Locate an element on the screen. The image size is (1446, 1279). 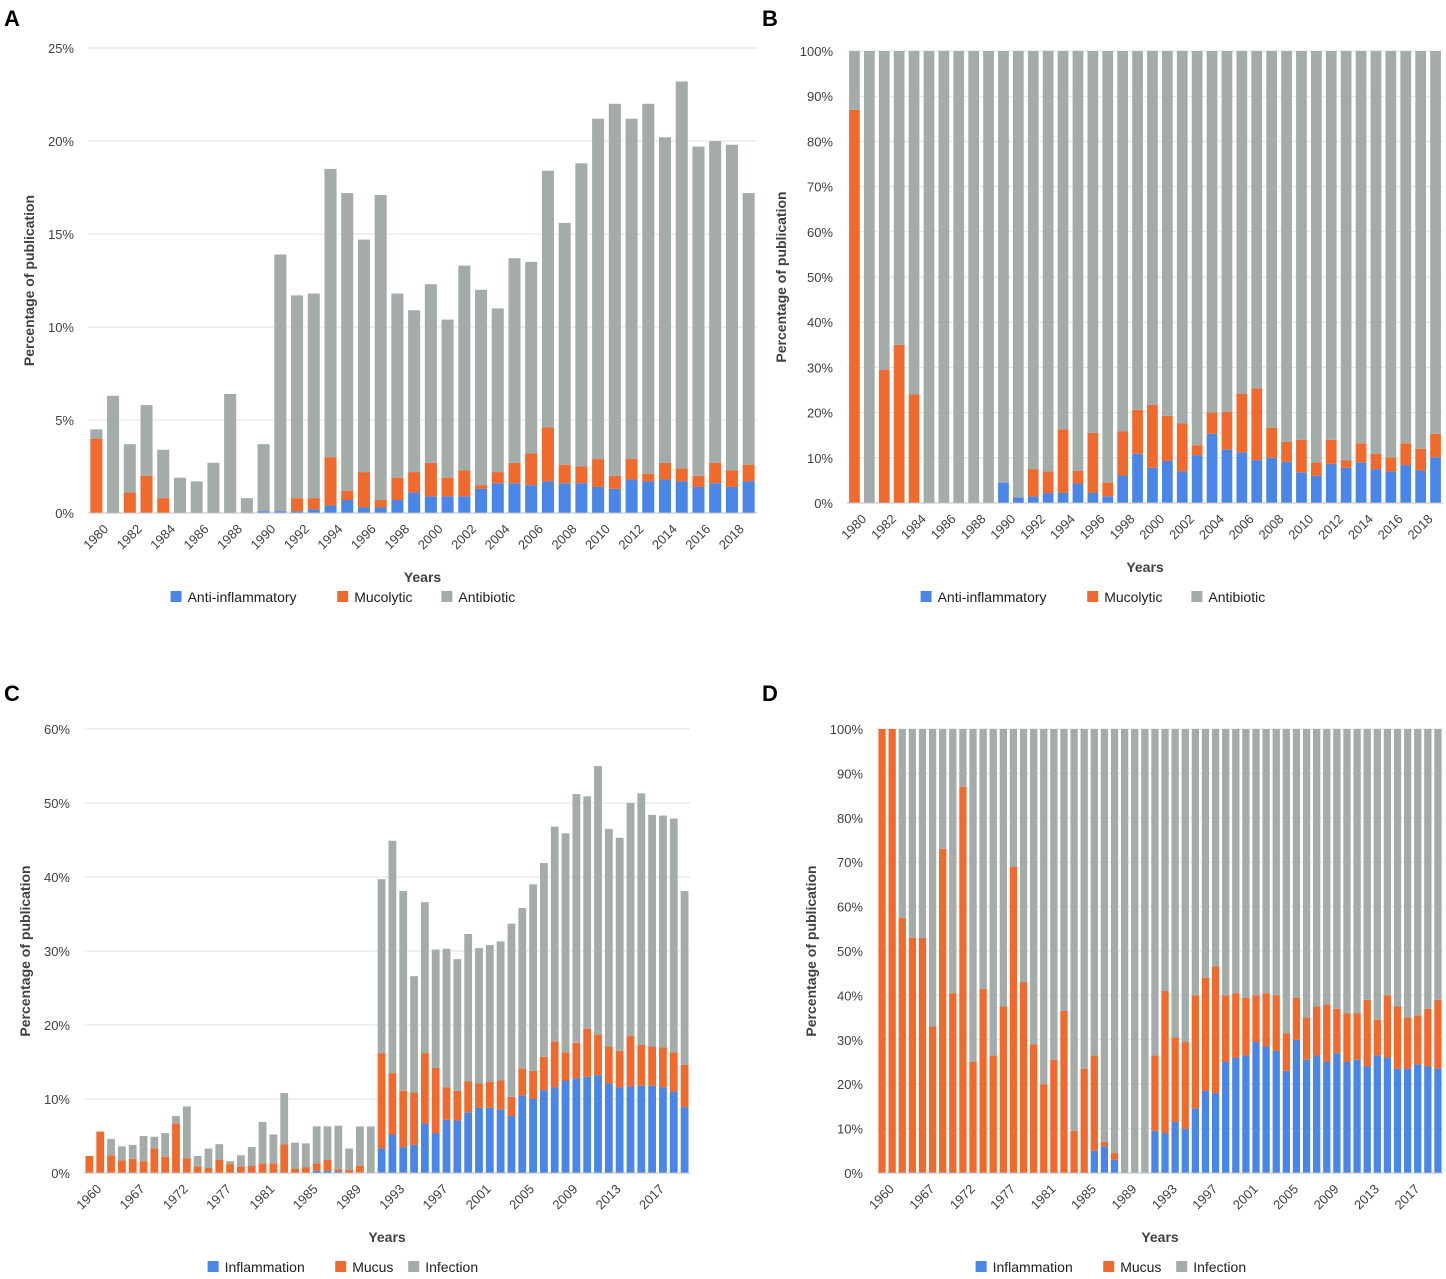
x-tick-label: 1997 is located at coordinates (1204, 1196).